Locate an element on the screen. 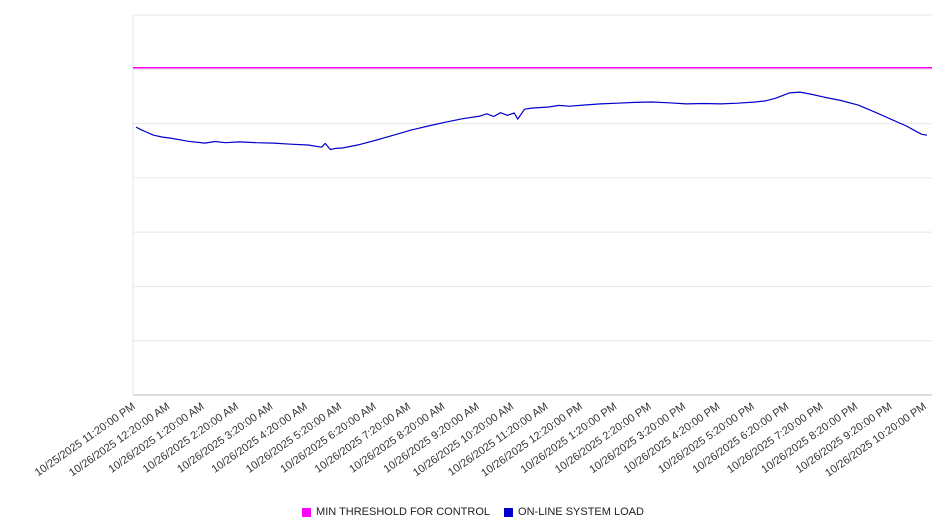 The height and width of the screenshot is (526, 946). legend-item-load: ON-LINE SYSTEM LOAD is located at coordinates (574, 512).